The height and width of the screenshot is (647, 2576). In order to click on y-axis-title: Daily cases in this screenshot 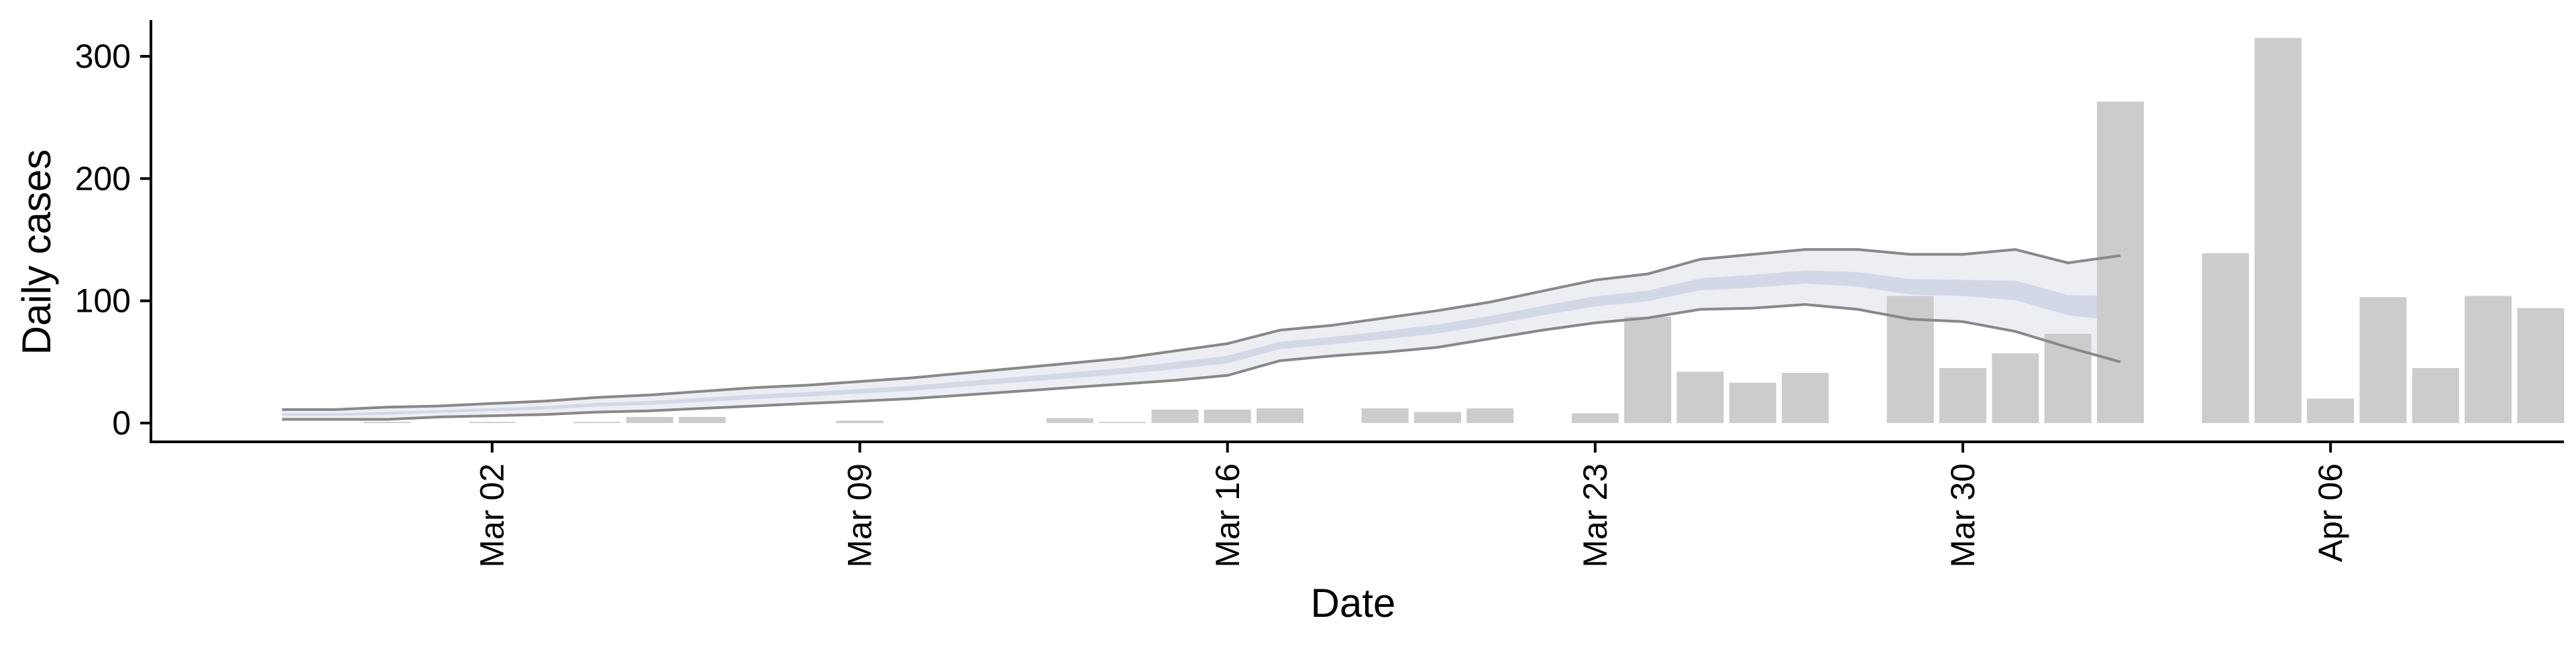, I will do `click(36, 253)`.